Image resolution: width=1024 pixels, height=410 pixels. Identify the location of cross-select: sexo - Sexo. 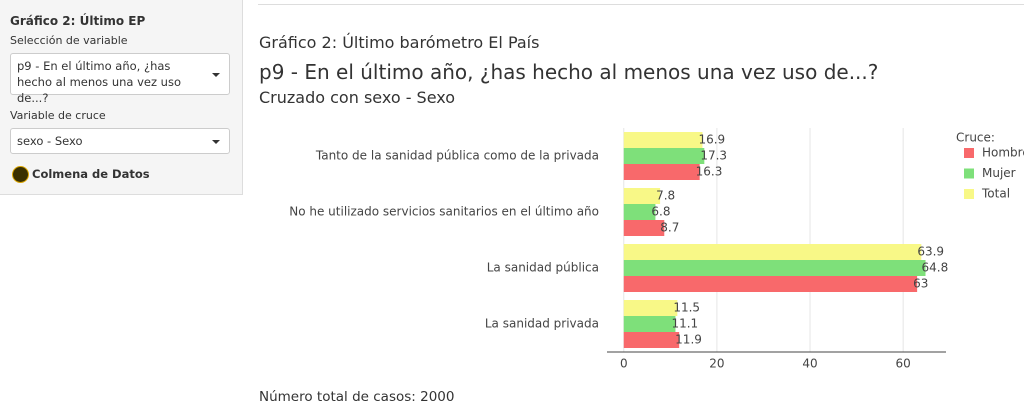
(120, 141).